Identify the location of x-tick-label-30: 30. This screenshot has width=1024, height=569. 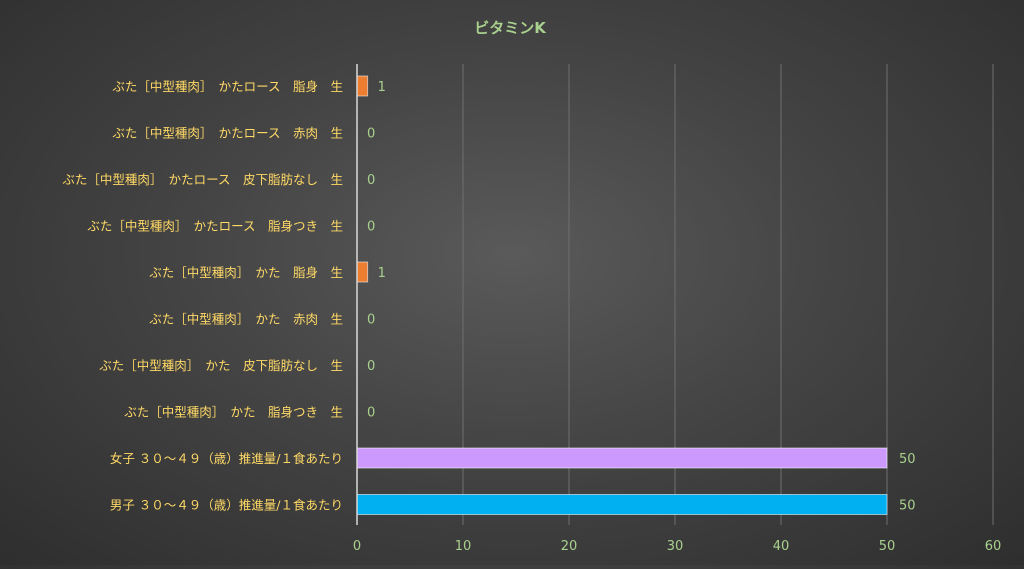
(675, 546).